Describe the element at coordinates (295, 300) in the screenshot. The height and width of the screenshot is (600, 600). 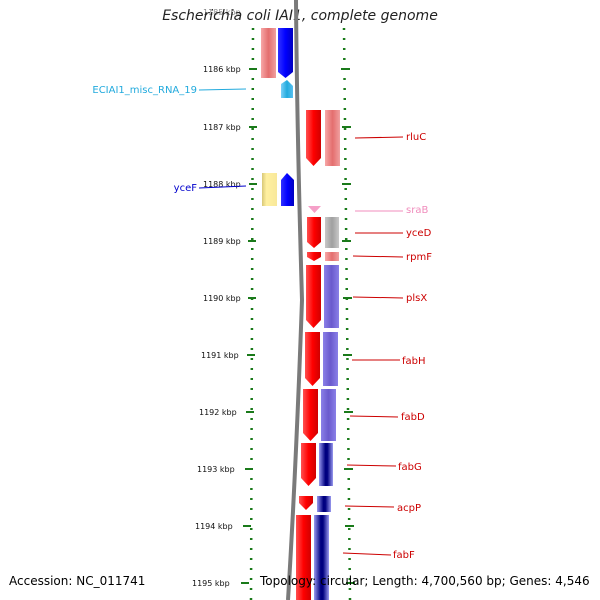
I see `genome-backbone` at that location.